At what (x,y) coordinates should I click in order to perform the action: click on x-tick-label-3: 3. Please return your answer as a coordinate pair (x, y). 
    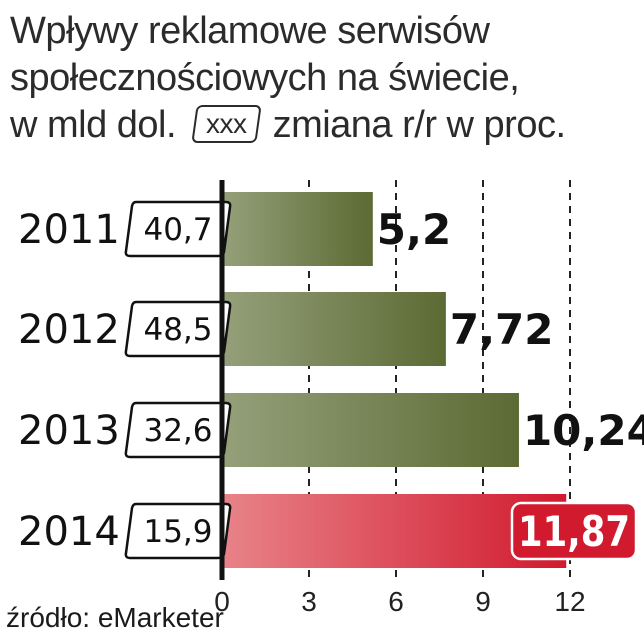
    Looking at the image, I should click on (309, 601).